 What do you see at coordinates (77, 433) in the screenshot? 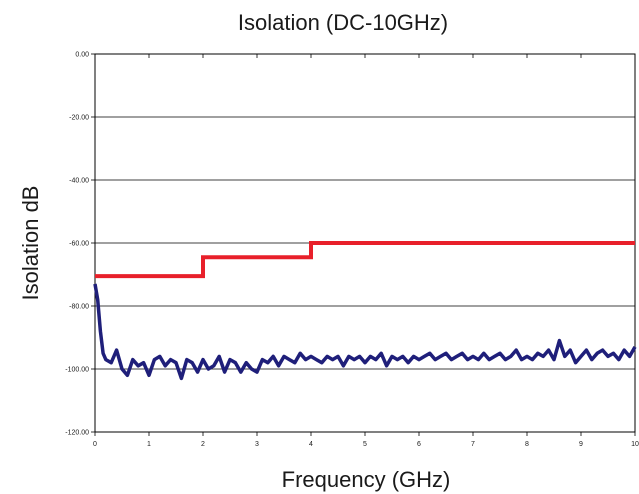
I see `y-tick-label: -120.00` at bounding box center [77, 433].